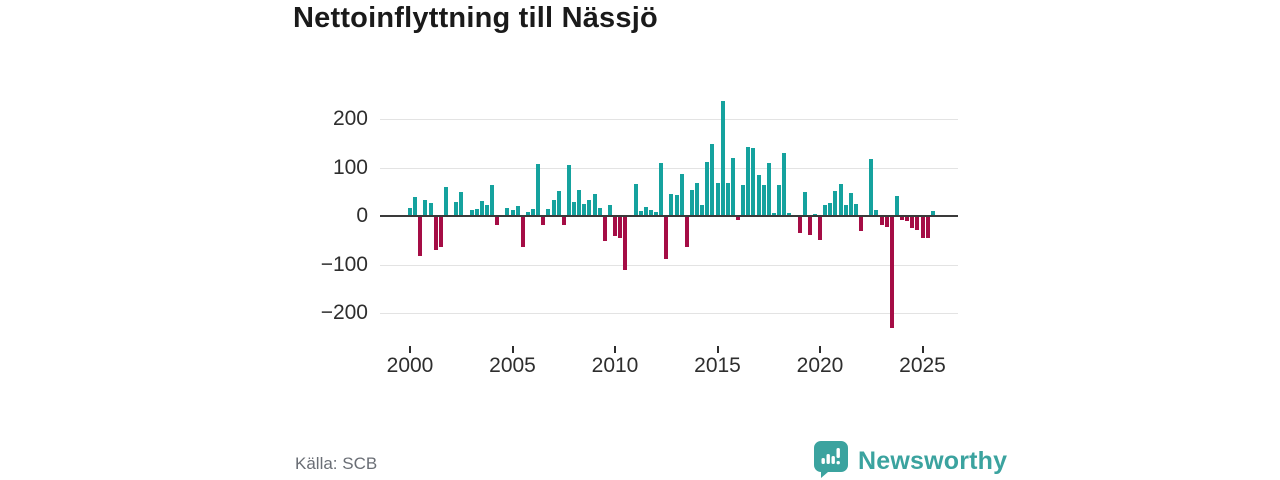 This screenshot has width=1280, height=480. What do you see at coordinates (753, 181) in the screenshot?
I see `bar-2016-q4` at bounding box center [753, 181].